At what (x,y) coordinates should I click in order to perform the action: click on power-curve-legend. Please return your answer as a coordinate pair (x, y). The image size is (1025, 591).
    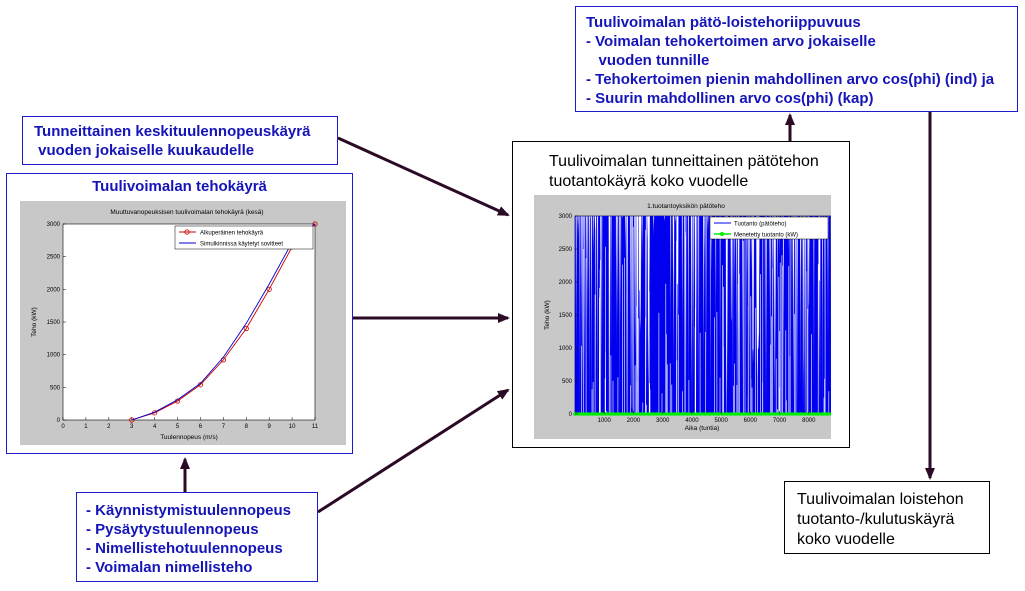
    Looking at the image, I should click on (244, 237).